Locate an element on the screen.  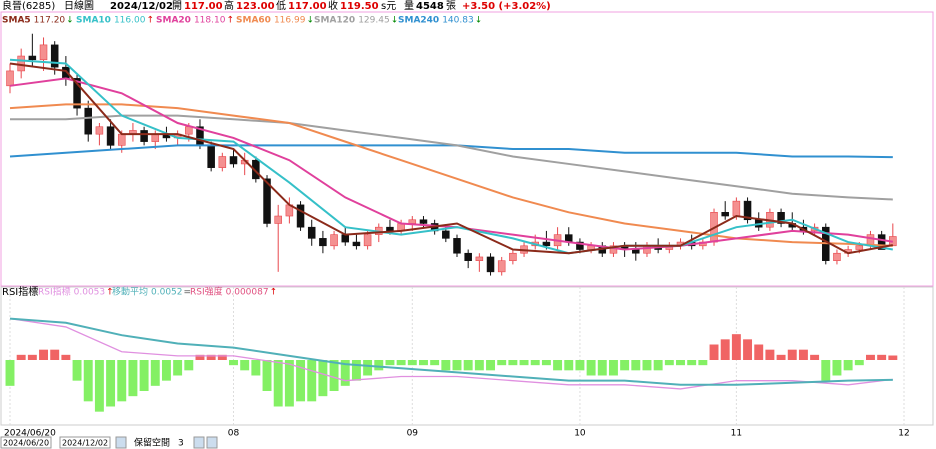
high-label: 高 is located at coordinates (229, 6).